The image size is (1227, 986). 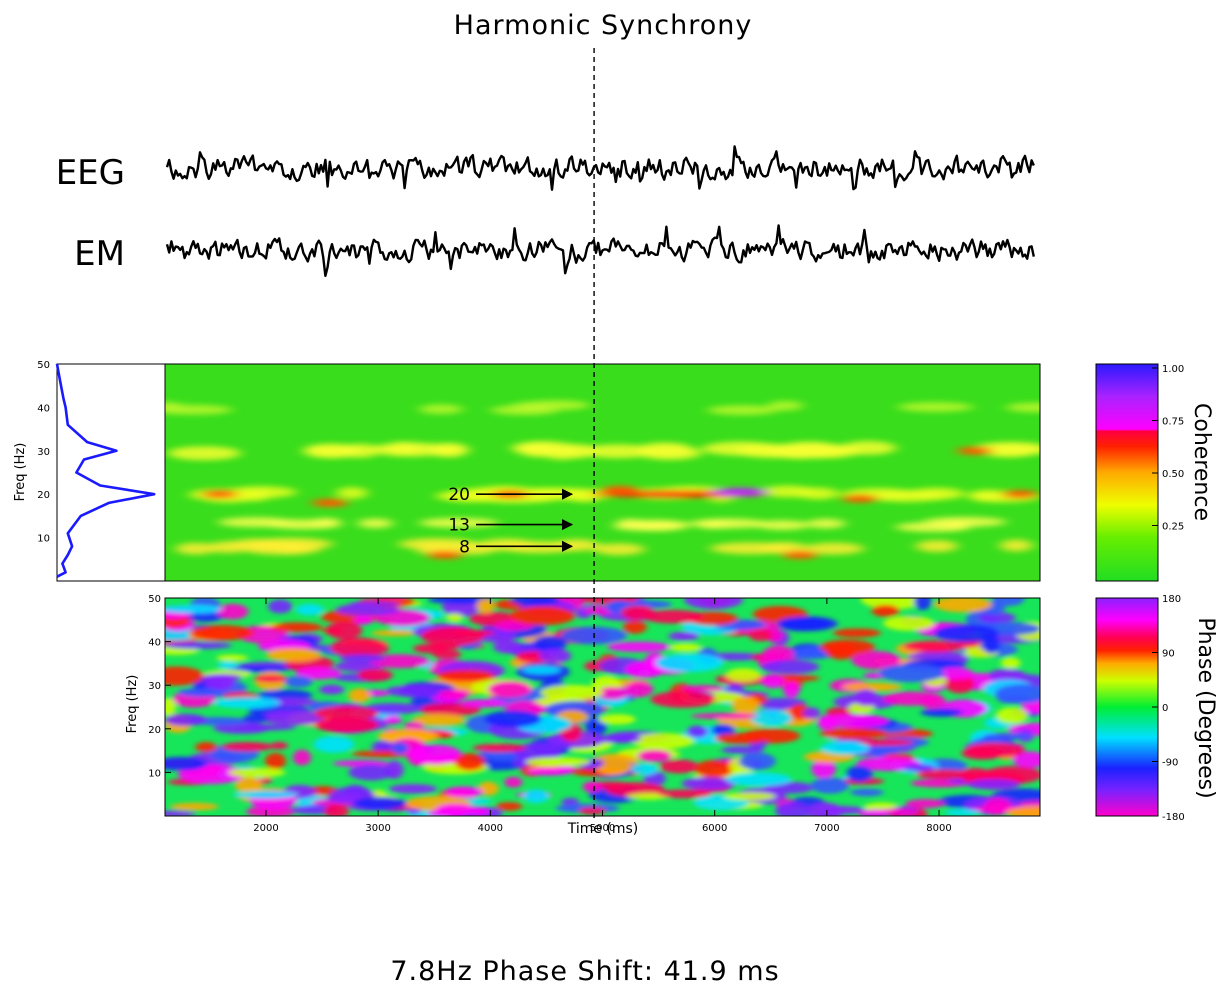 What do you see at coordinates (1201, 462) in the screenshot?
I see `coherence-colorbar-label: Coherence` at bounding box center [1201, 462].